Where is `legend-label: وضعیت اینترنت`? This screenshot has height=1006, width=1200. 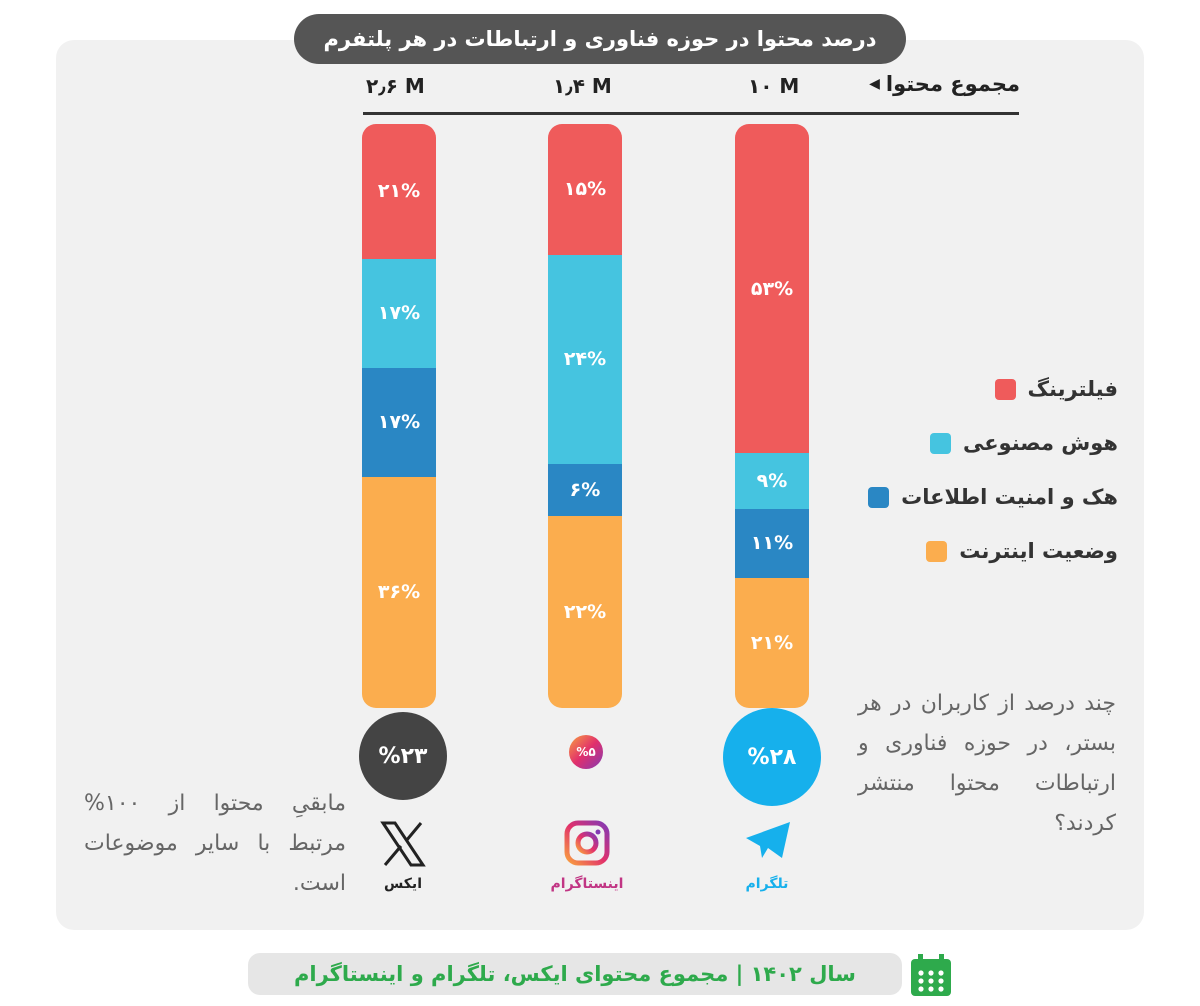 legend-label: وضعیت اینترنت is located at coordinates (1038, 551).